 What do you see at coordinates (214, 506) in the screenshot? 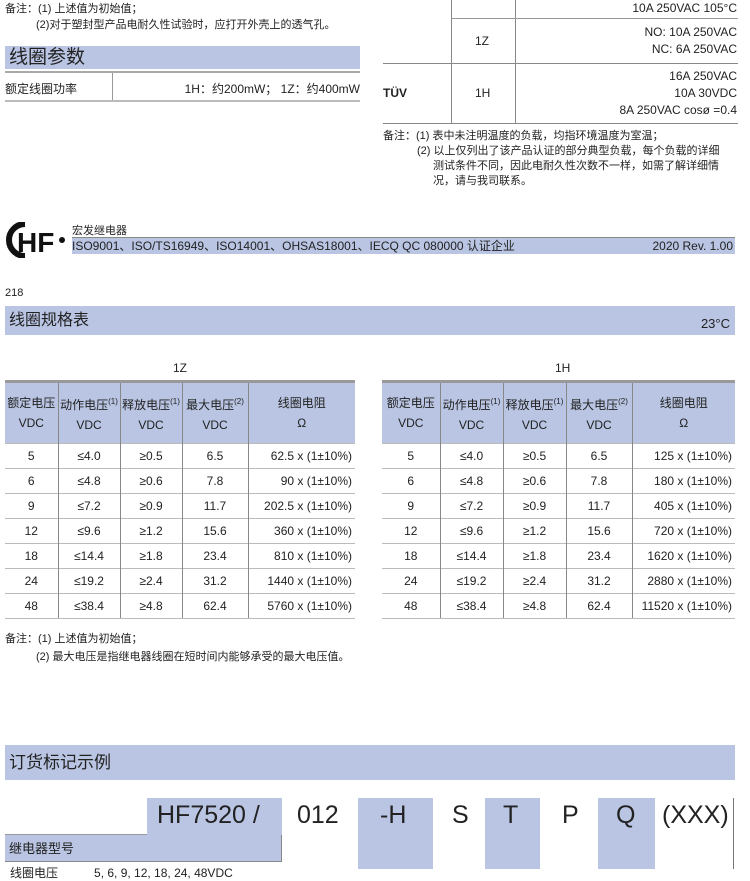
I see `table-cell: 11.7` at bounding box center [214, 506].